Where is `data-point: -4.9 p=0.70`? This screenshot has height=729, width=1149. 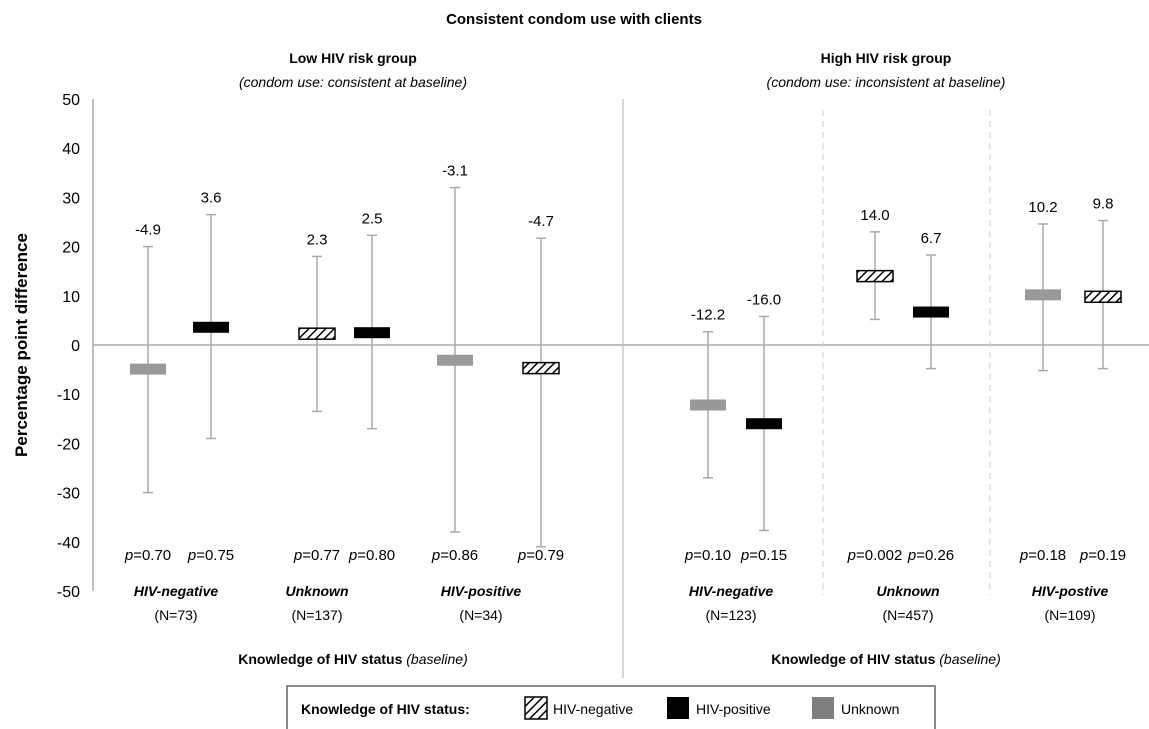 data-point: -4.9 p=0.70 is located at coordinates (147, 393).